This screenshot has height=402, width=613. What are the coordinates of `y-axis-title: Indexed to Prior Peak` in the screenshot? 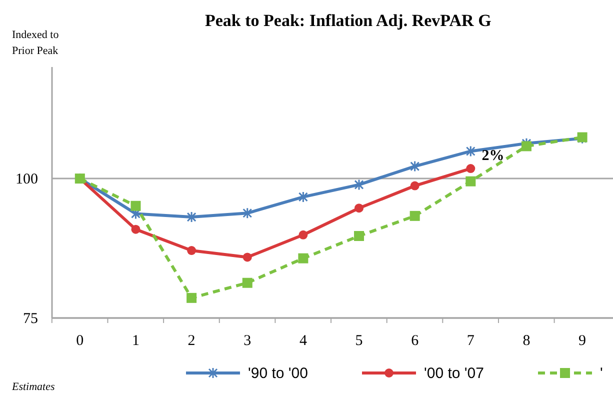 It's located at (36, 43).